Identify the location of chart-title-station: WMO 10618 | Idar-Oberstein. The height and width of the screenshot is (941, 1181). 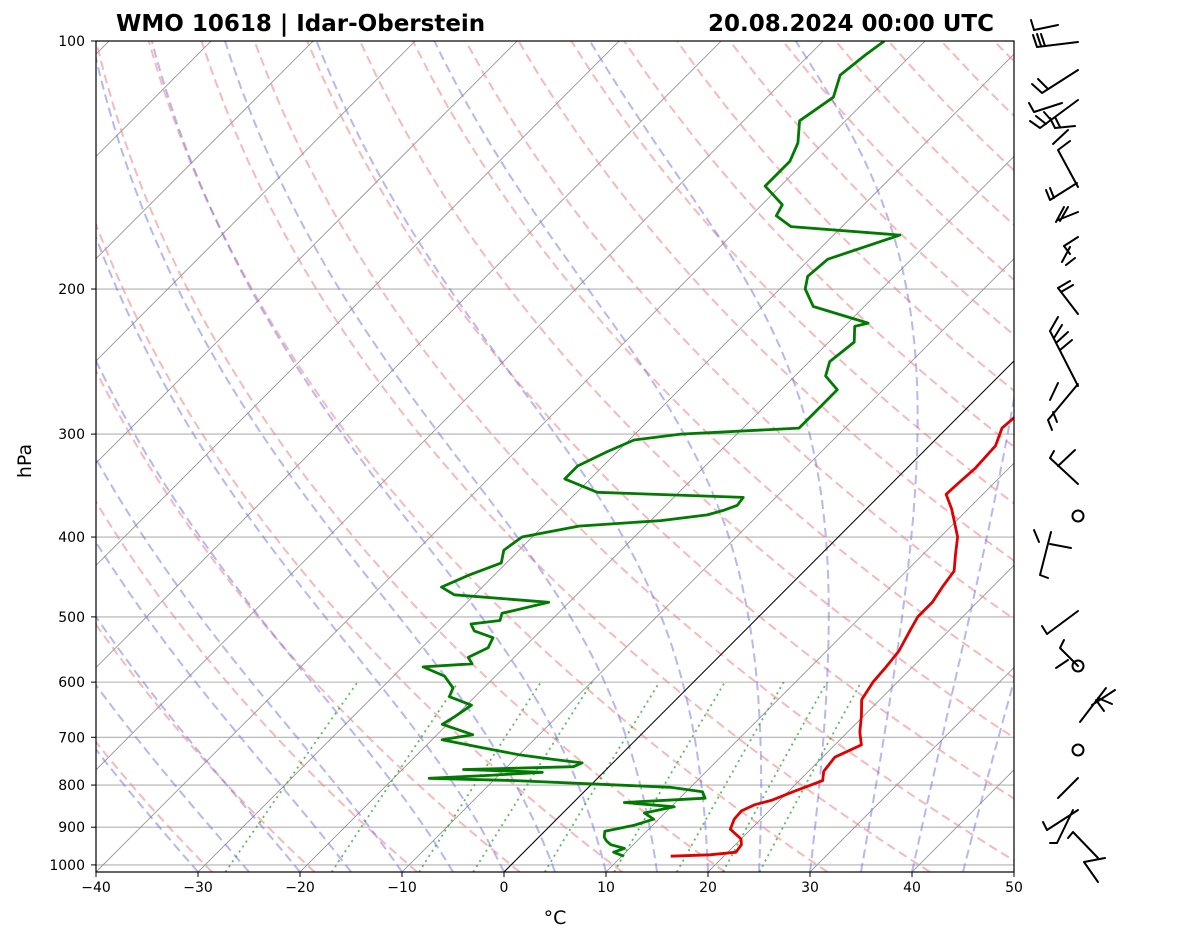
(300, 24).